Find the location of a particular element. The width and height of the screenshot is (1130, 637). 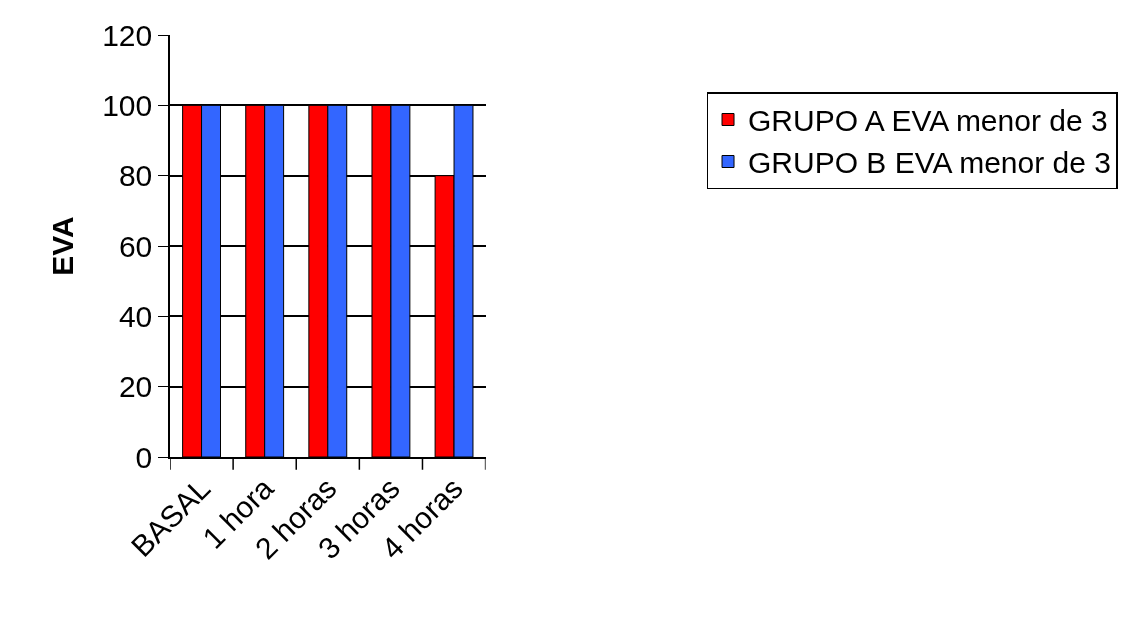

y-tick-label: 20 is located at coordinates (135, 387).